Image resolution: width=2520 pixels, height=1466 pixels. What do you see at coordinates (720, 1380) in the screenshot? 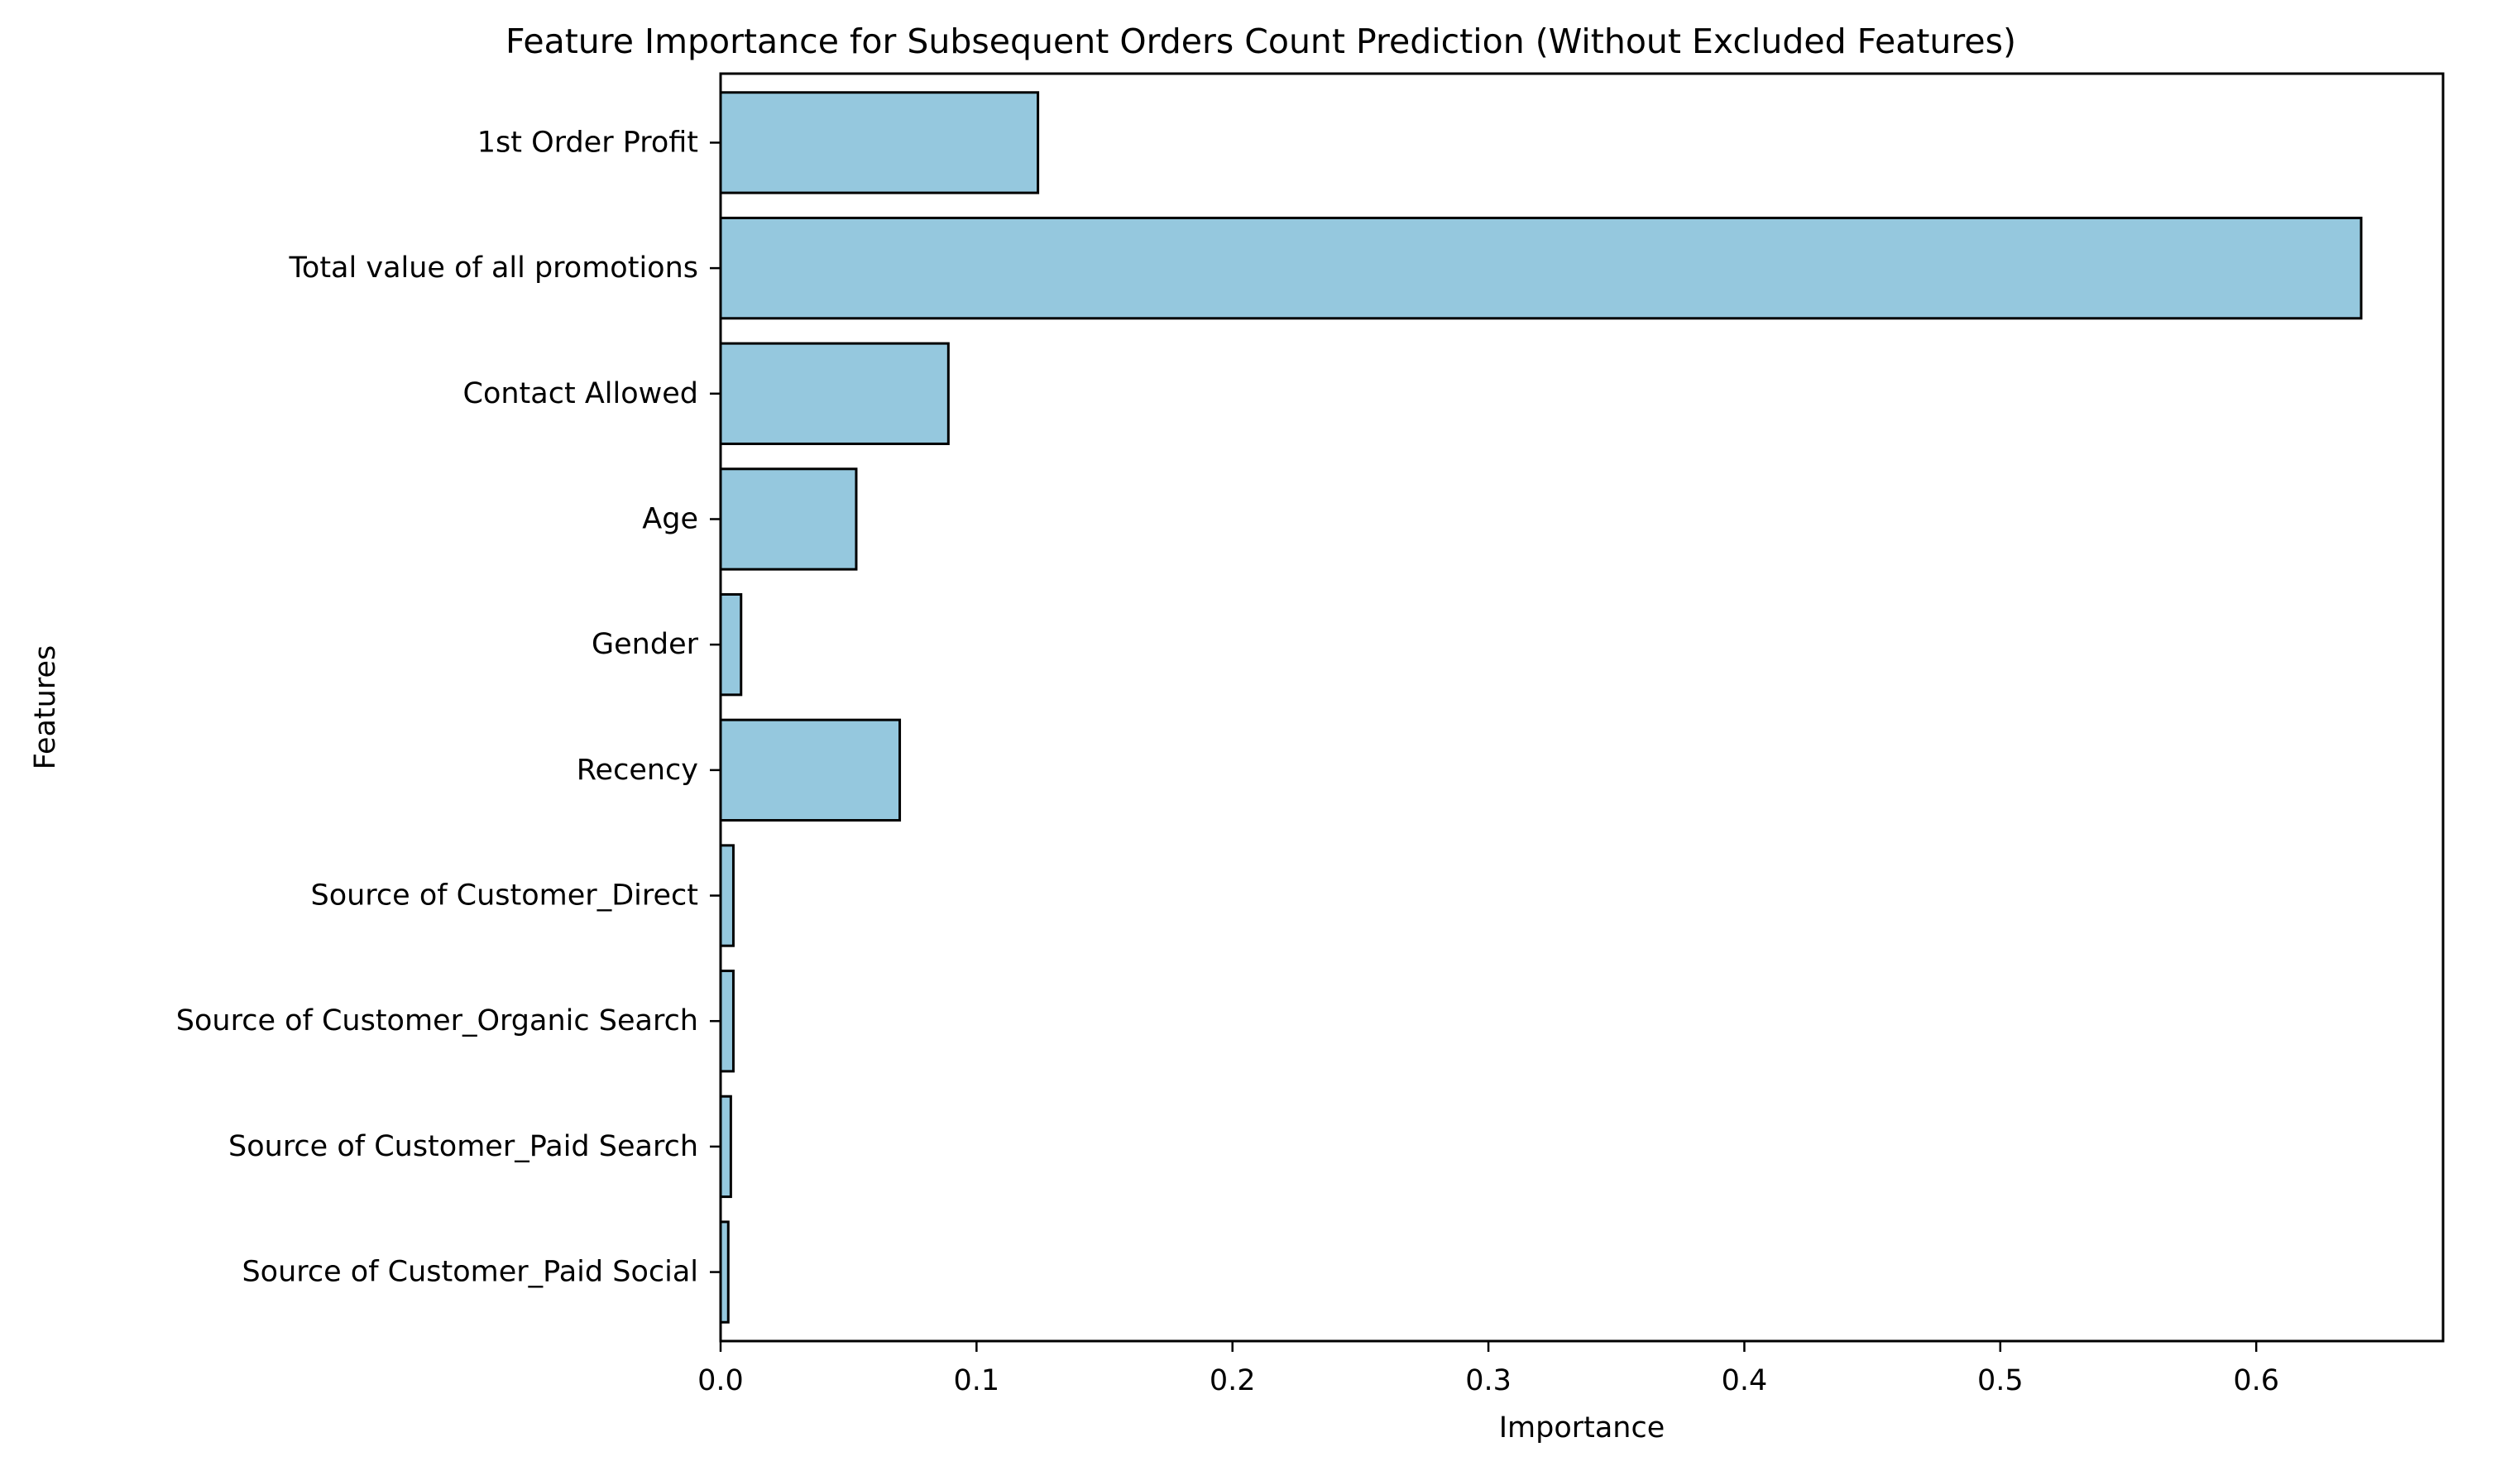
I see `x-tick-label: 0.0` at bounding box center [720, 1380].